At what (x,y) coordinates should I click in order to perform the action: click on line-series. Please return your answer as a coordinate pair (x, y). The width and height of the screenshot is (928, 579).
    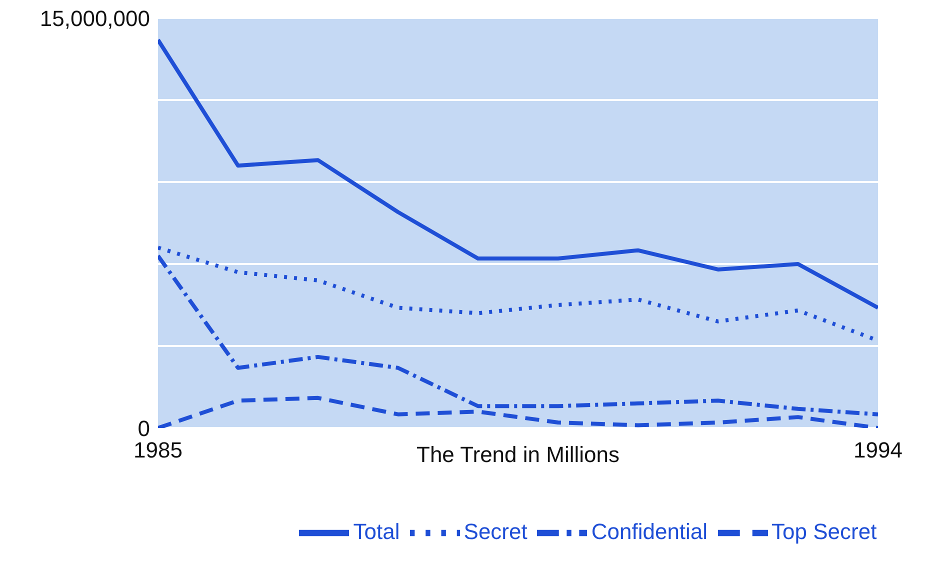
    Looking at the image, I should click on (518, 412).